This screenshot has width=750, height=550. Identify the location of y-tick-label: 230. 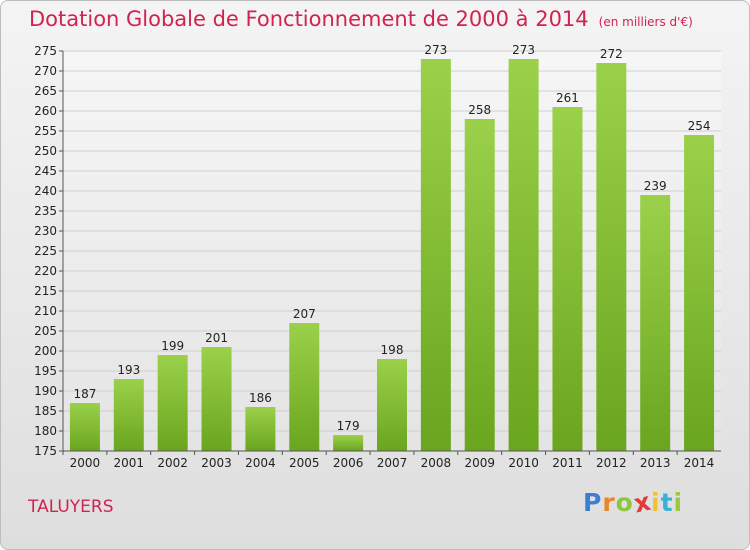
(45, 231).